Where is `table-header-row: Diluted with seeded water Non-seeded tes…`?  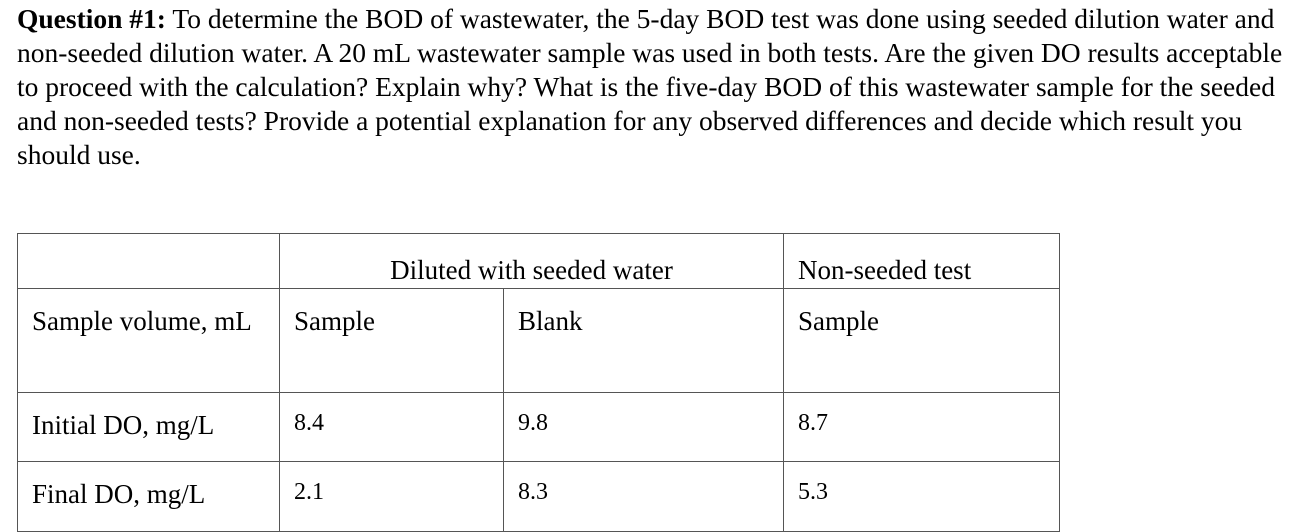 table-header-row: Diluted with seeded water Non-seeded tes… is located at coordinates (538, 261).